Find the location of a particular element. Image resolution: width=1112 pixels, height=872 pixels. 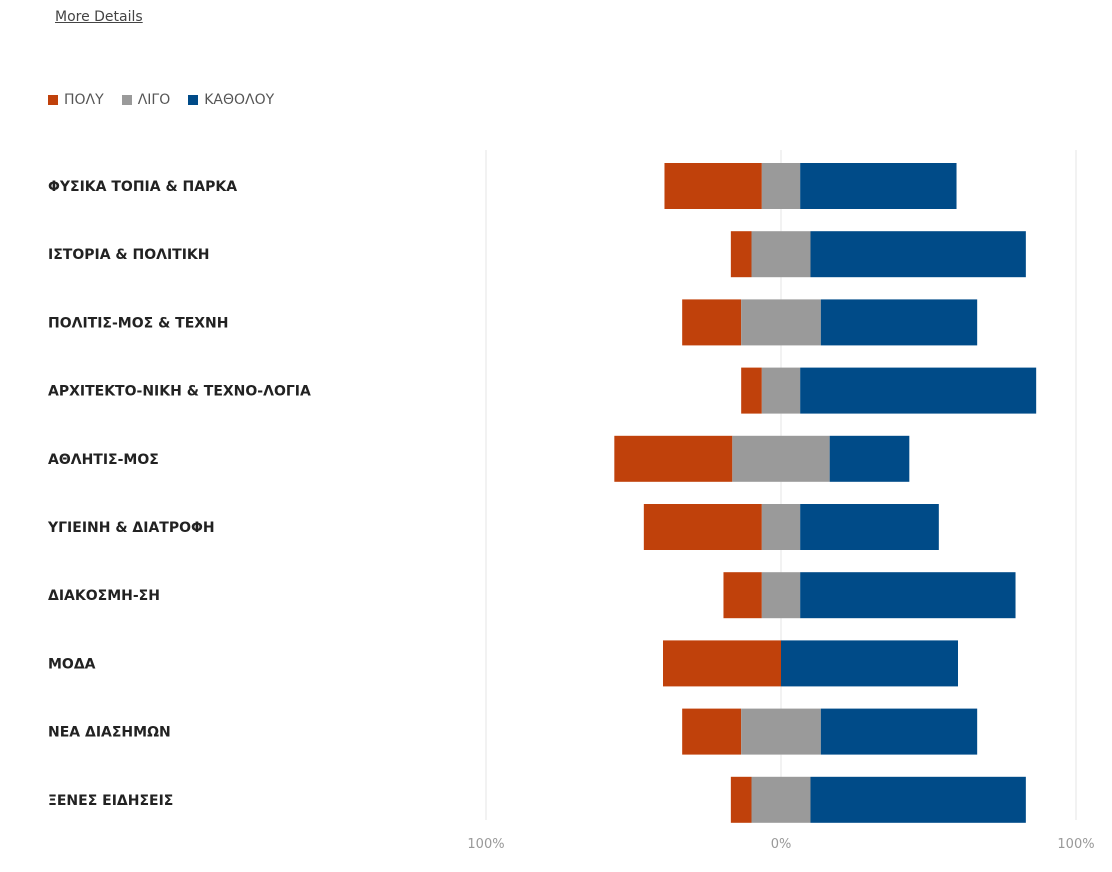

category-label: ΔΙΑΚΟΣΜΗ-ΣΗ is located at coordinates (104, 596).